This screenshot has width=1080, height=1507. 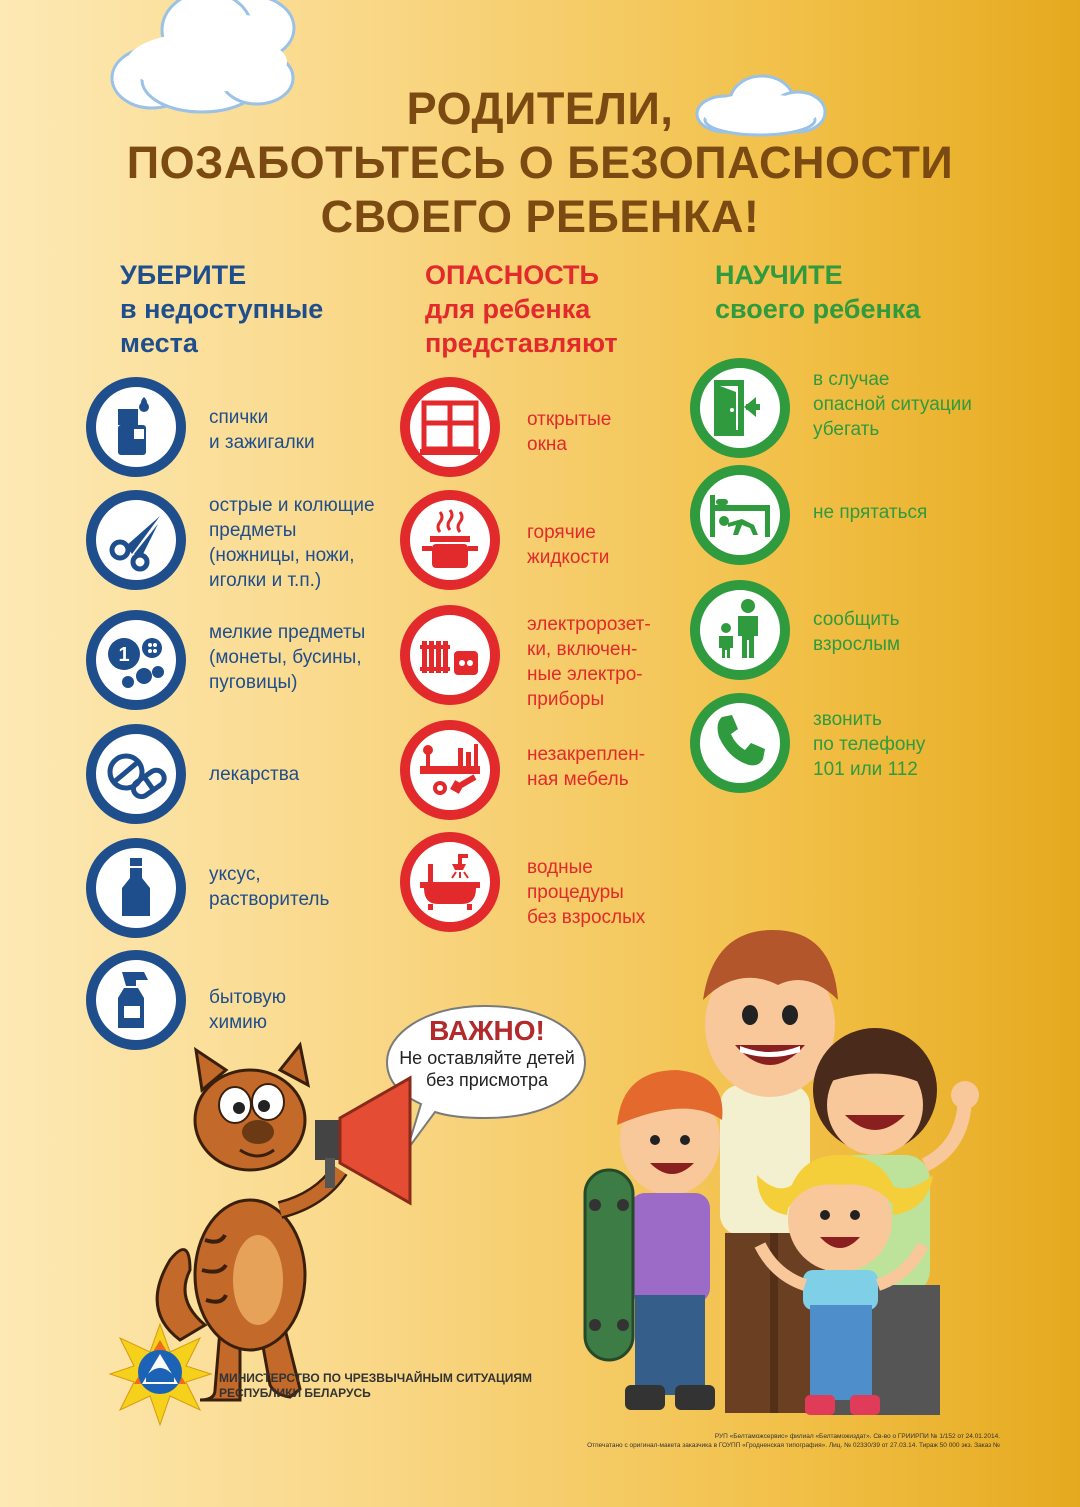 I want to click on ministry-line-2: РЕСПУБЛИКИ БЕЛАРУСЬ, so click(x=295, y=1393).